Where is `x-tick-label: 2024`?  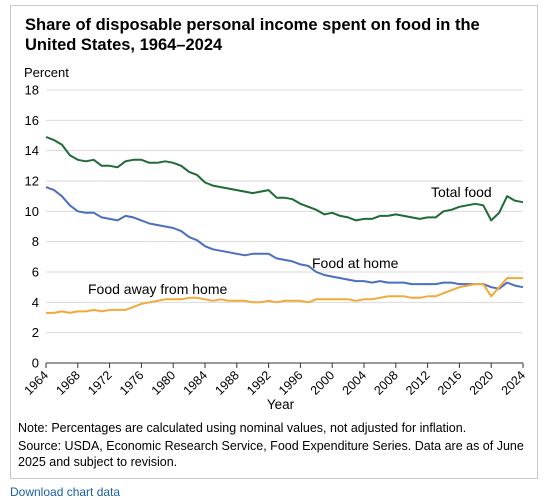
x-tick-label: 2024 is located at coordinates (514, 383).